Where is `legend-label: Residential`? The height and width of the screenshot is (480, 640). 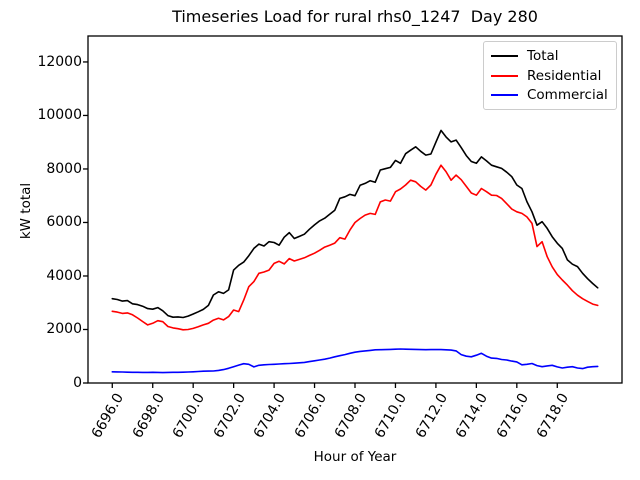 legend-label: Residential is located at coordinates (564, 75).